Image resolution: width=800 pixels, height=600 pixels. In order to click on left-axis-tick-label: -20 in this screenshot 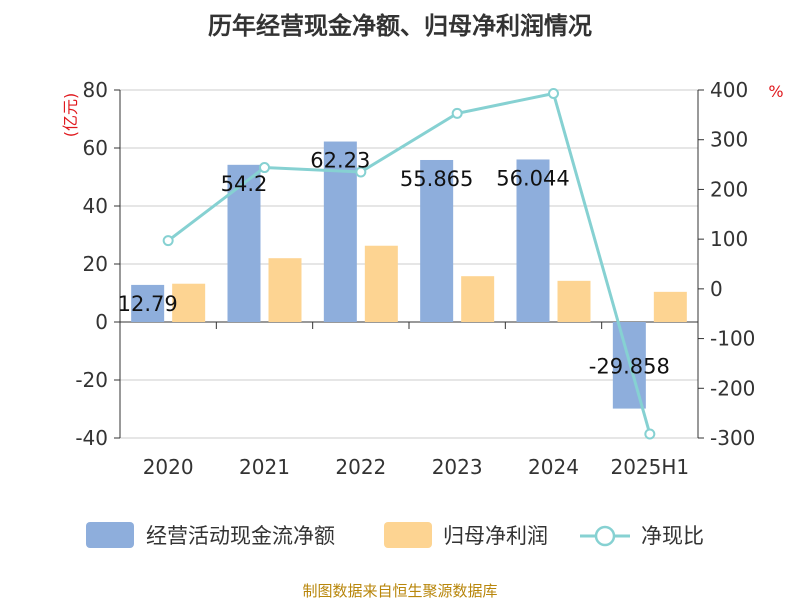, I will do `click(91, 380)`.